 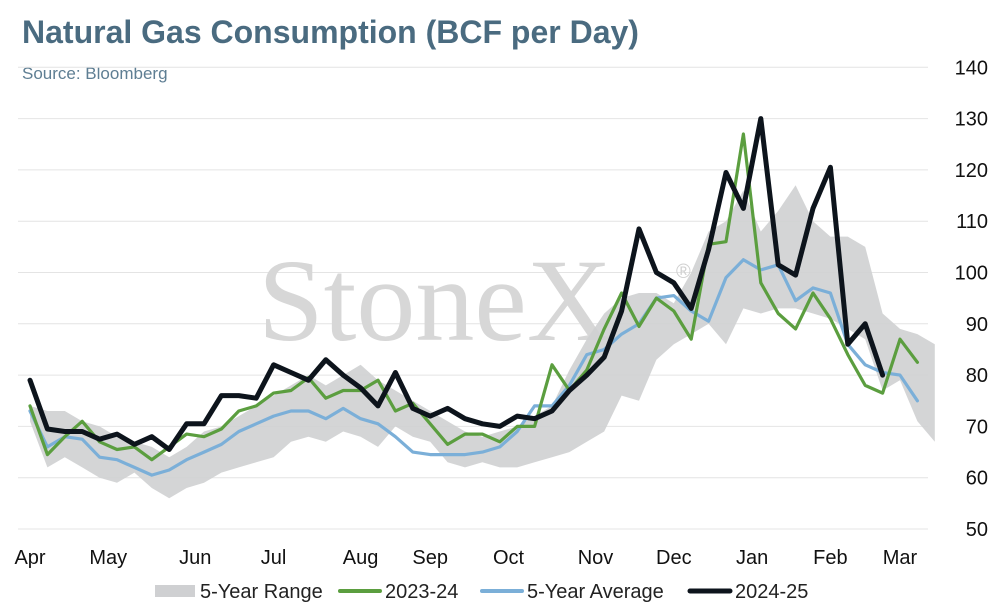 I want to click on chart-subtitle: Source: Bloomberg, so click(x=95, y=73).